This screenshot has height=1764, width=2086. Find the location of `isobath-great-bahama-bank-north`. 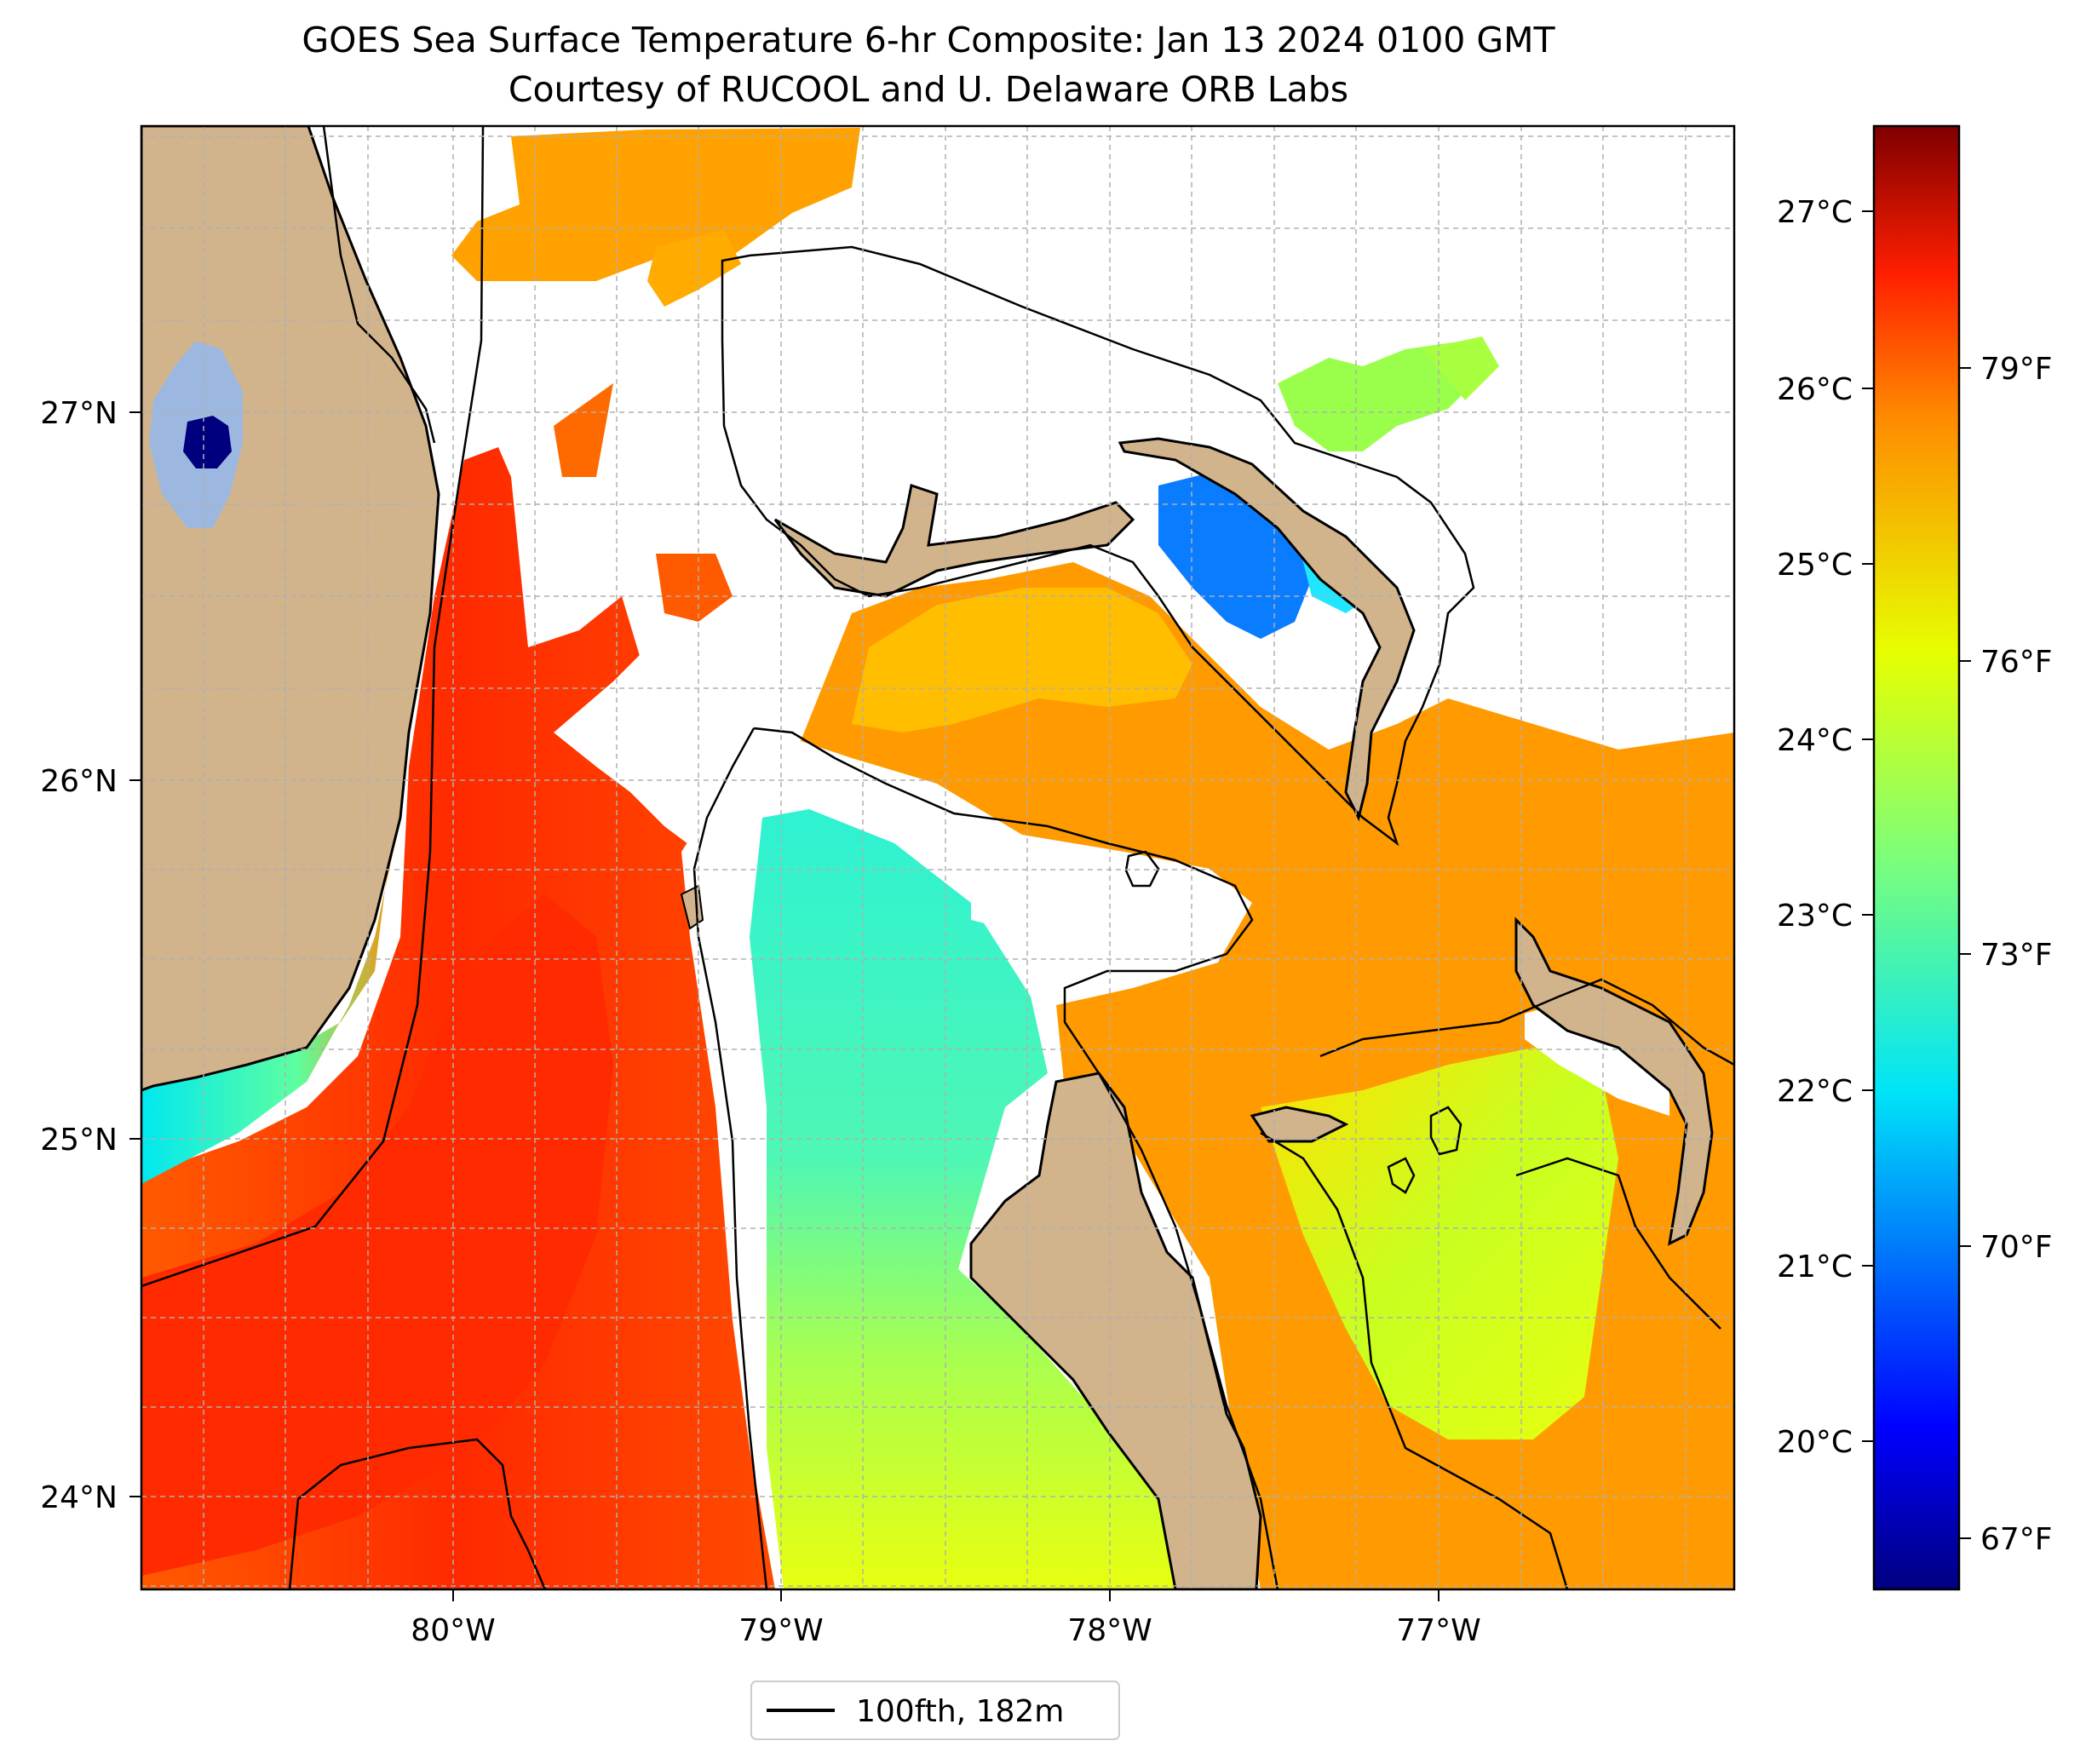

isobath-great-bahama-bank-north is located at coordinates (1016, 1158).